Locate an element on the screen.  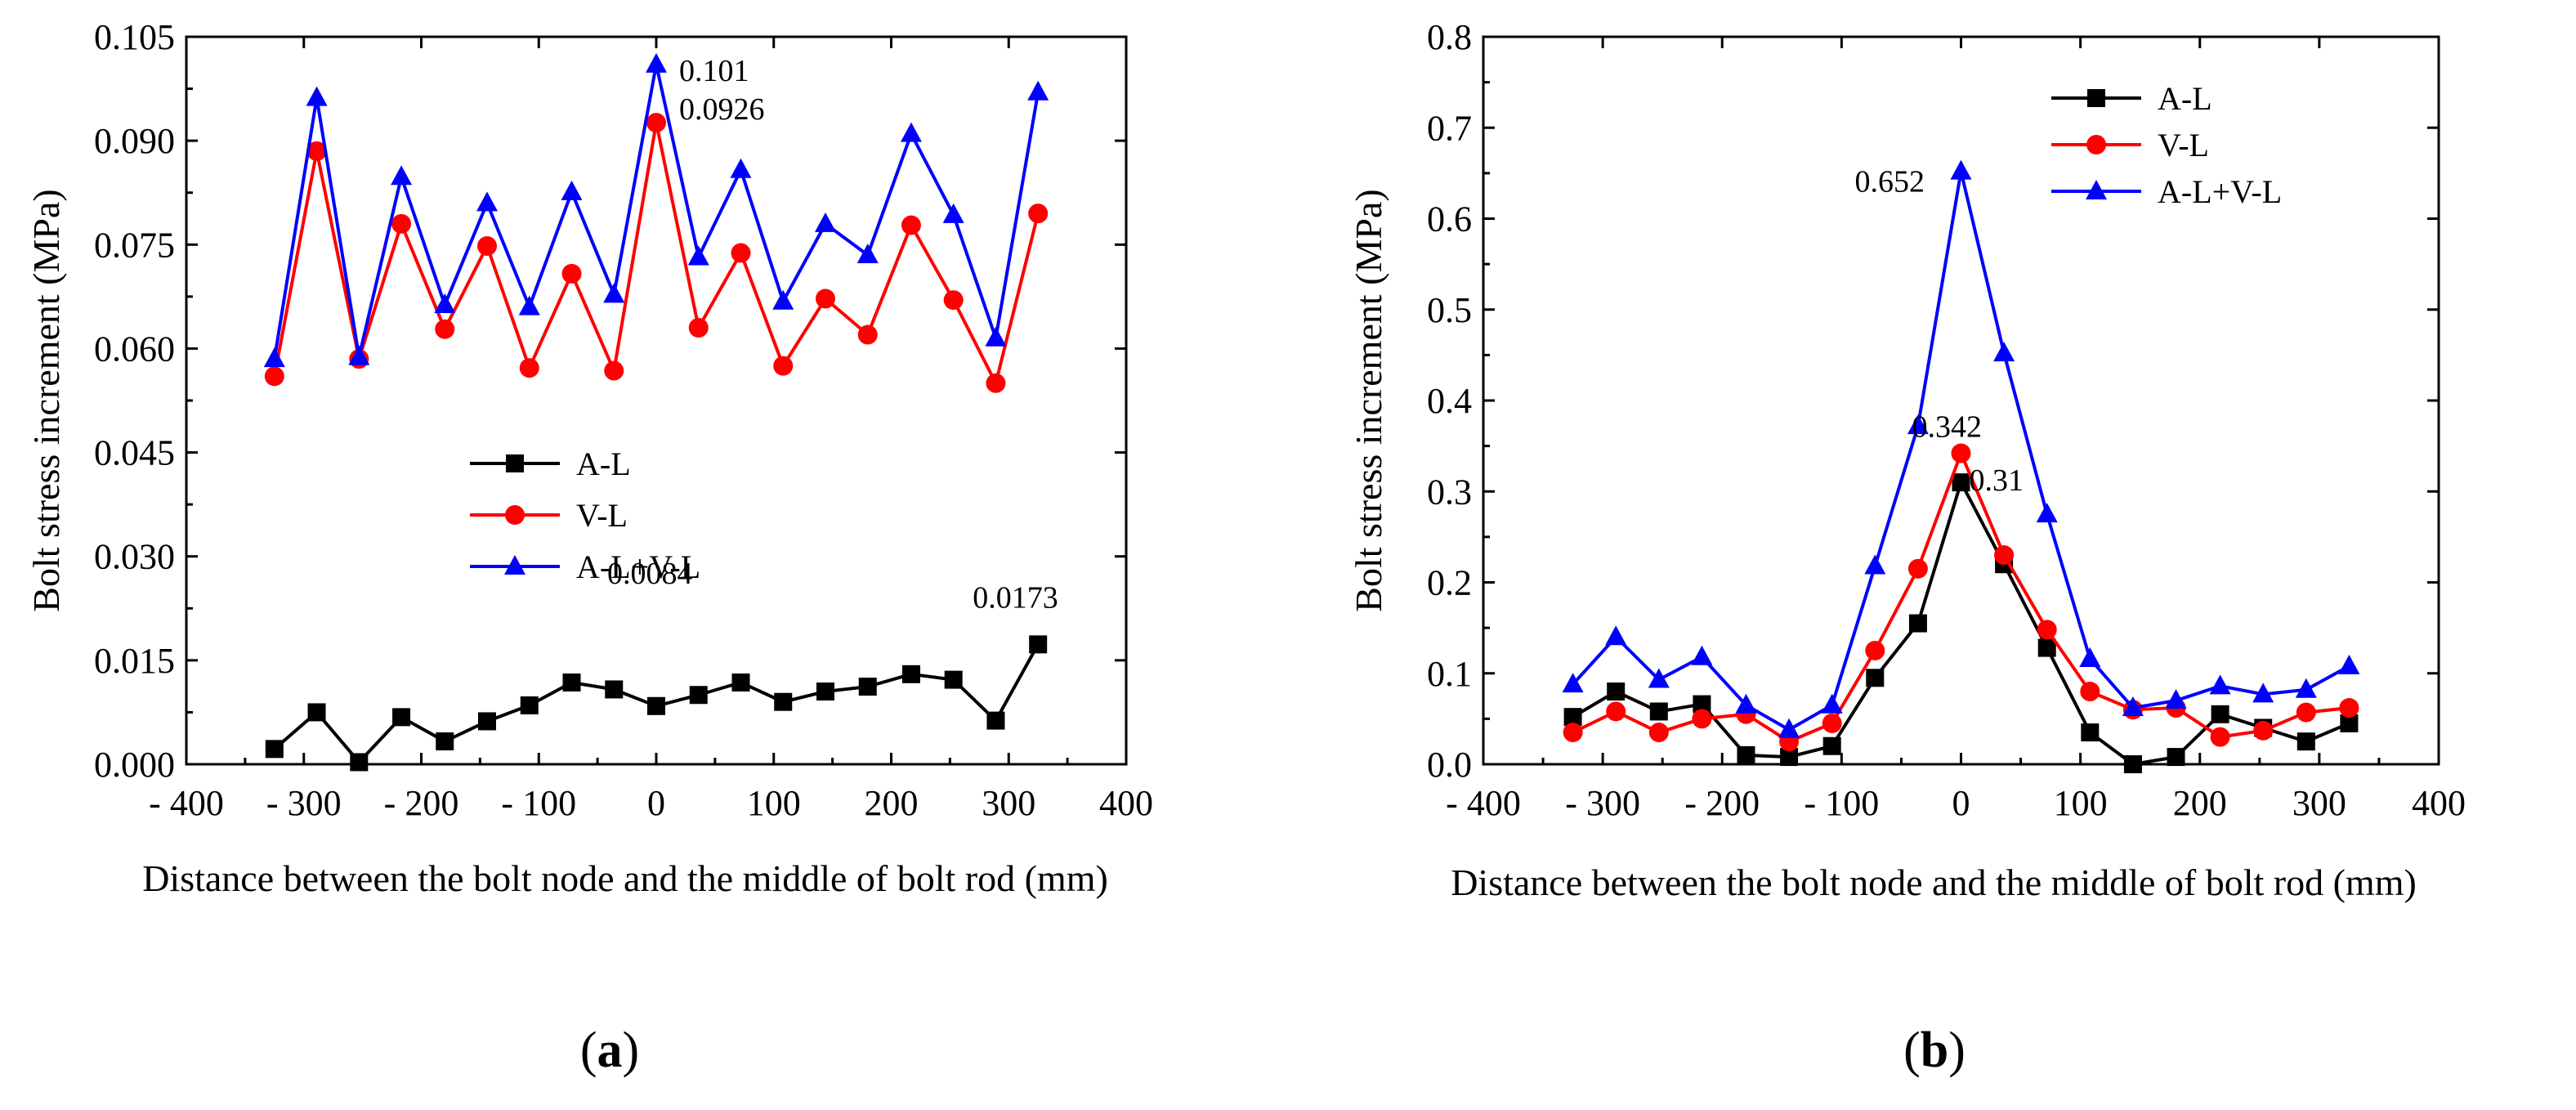
y-axis-label: Bolt stress increment (MPa) is located at coordinates (1368, 400).